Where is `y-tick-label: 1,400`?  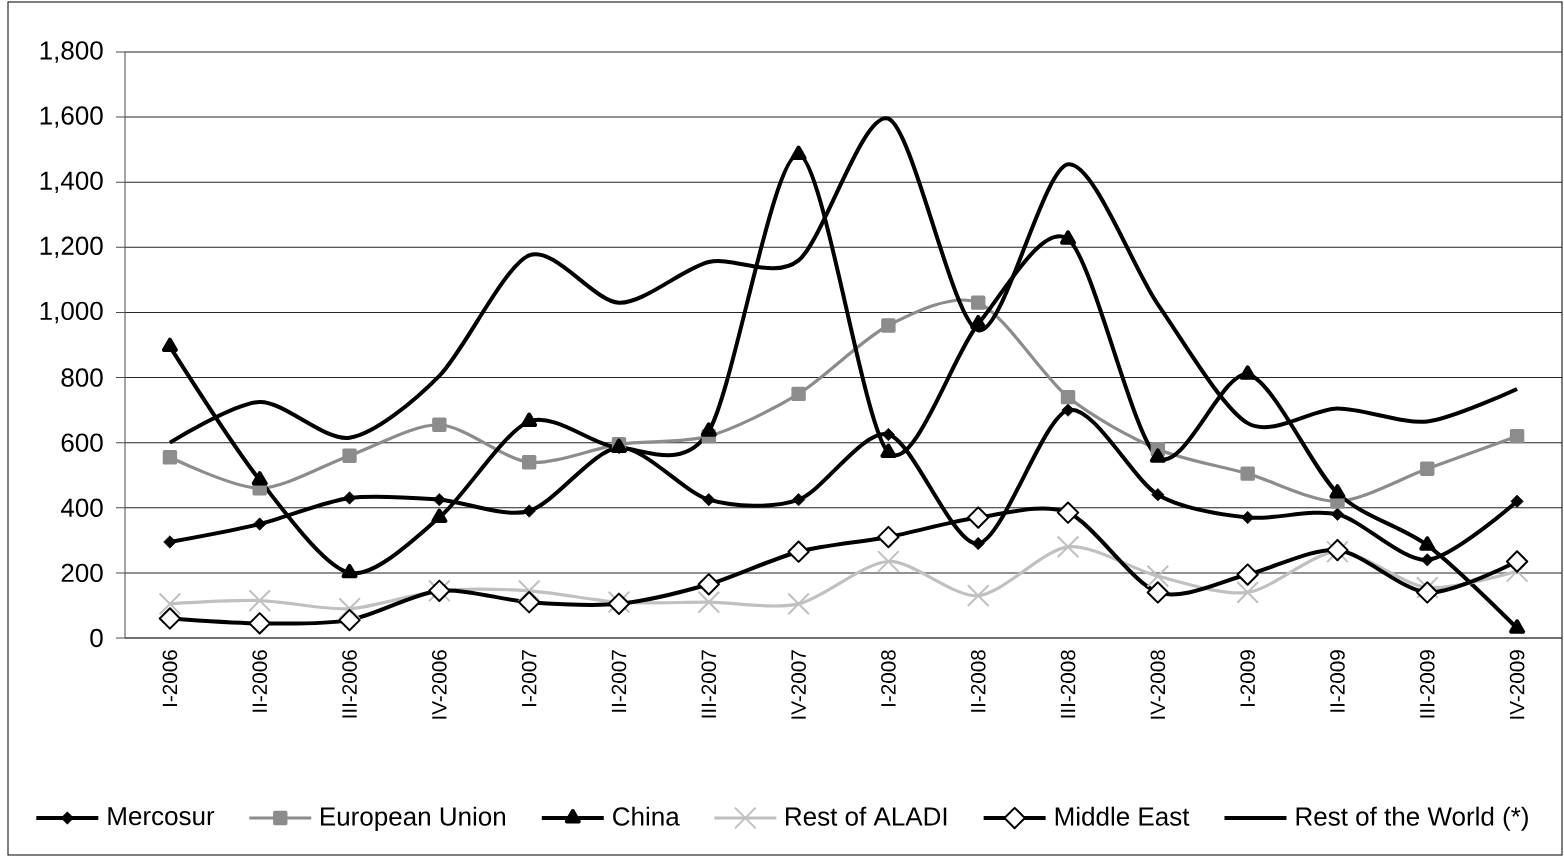
y-tick-label: 1,400 is located at coordinates (71, 182).